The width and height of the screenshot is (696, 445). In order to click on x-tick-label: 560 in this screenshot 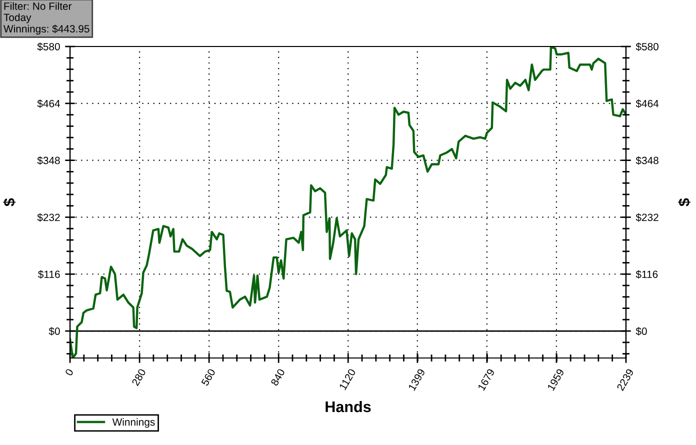, I will do `click(208, 377)`.